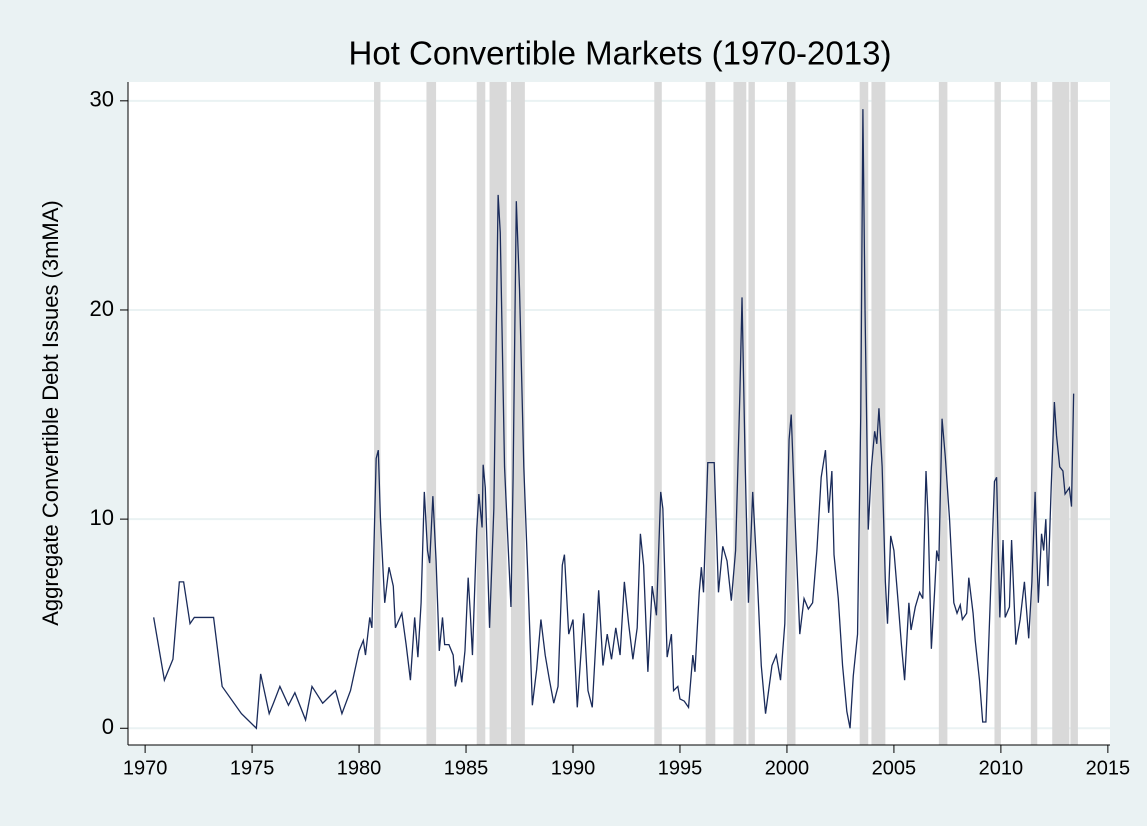 Image resolution: width=1147 pixels, height=826 pixels. What do you see at coordinates (620, 53) in the screenshot?
I see `chart-title: Hot Convertible Markets (1970-2013)` at bounding box center [620, 53].